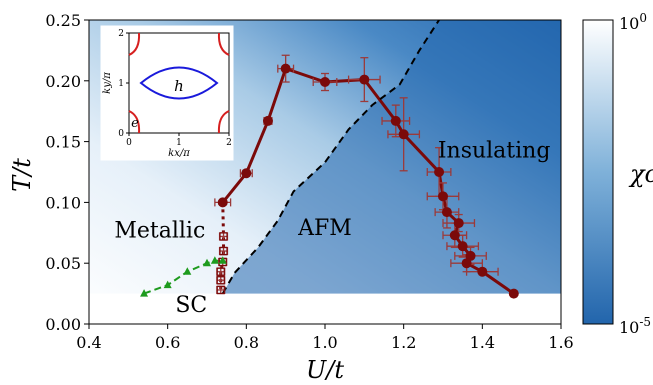  Describe the element at coordinates (640, 174) in the screenshot. I see `colorbar-label: χc` at that location.